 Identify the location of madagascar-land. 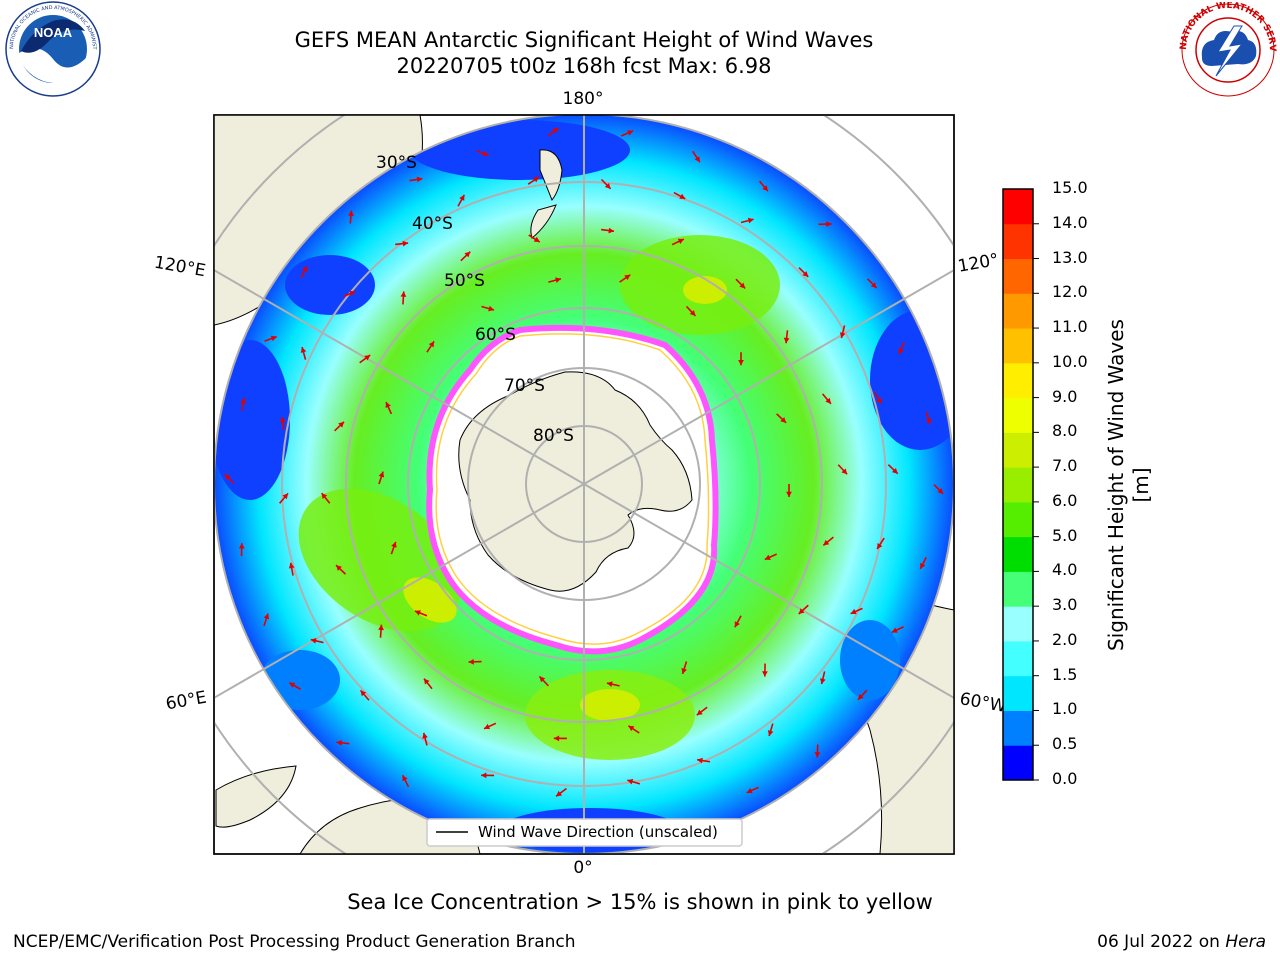
(256, 796).